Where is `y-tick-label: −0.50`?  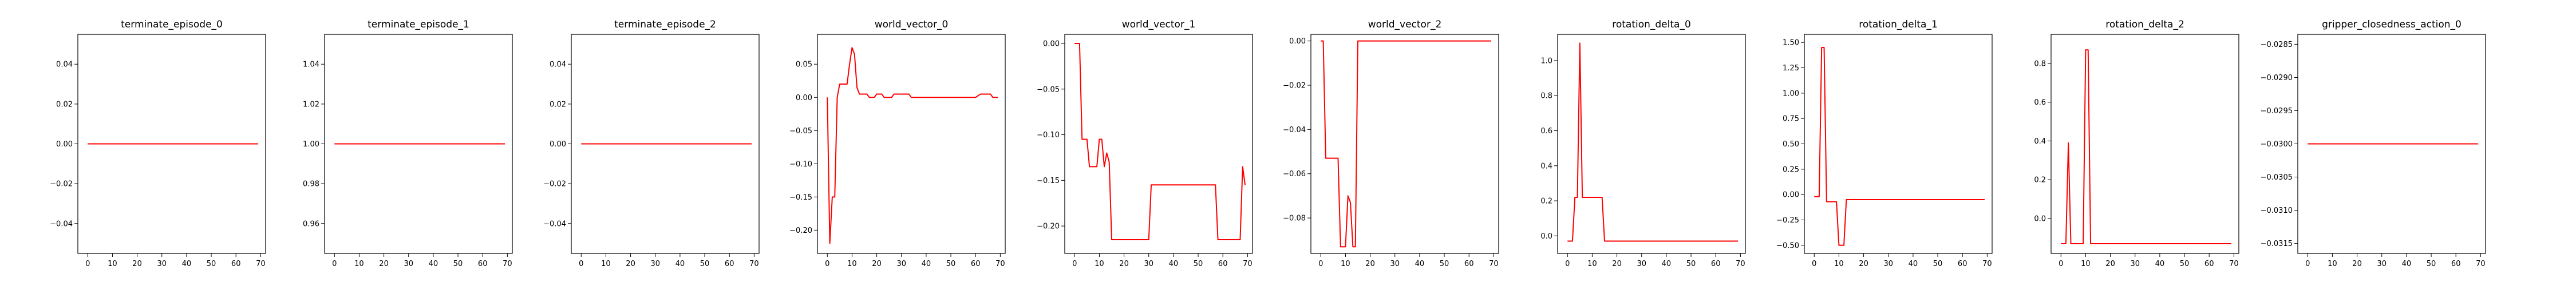
y-tick-label: −0.50 is located at coordinates (1787, 245).